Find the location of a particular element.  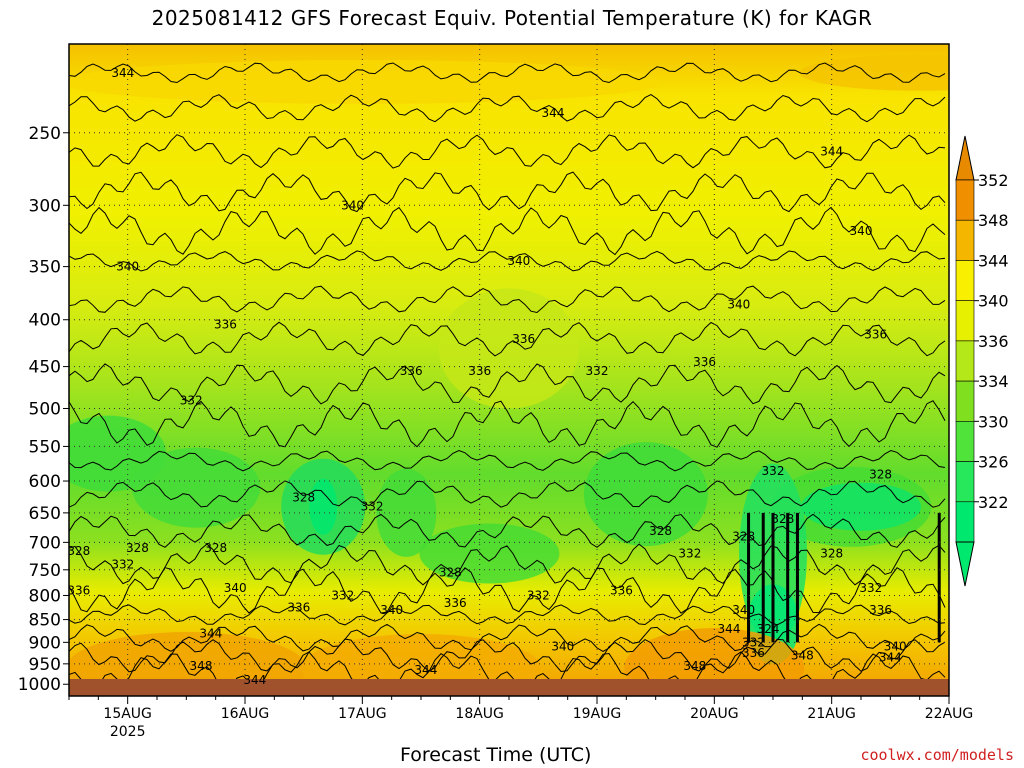

y-tick-label: 650 is located at coordinates (45, 514).